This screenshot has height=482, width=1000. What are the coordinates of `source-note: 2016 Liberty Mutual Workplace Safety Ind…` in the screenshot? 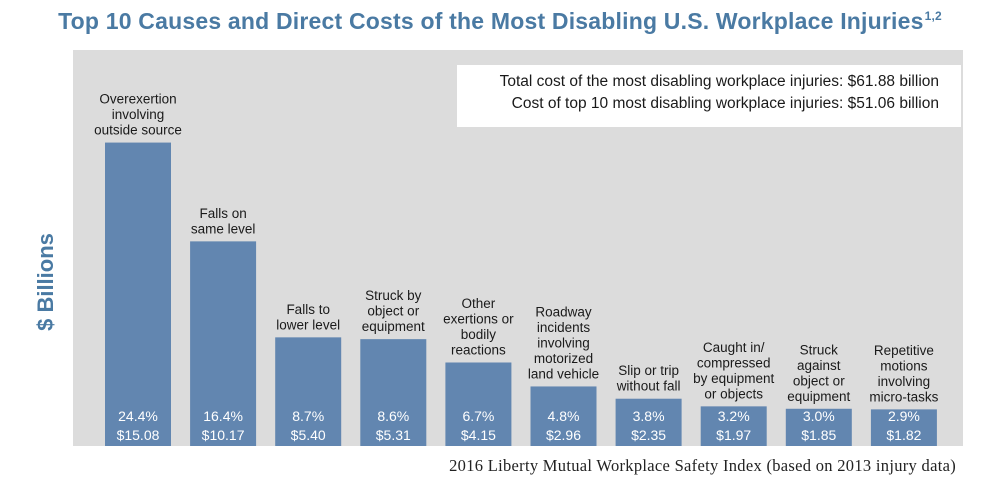 It's located at (702, 465).